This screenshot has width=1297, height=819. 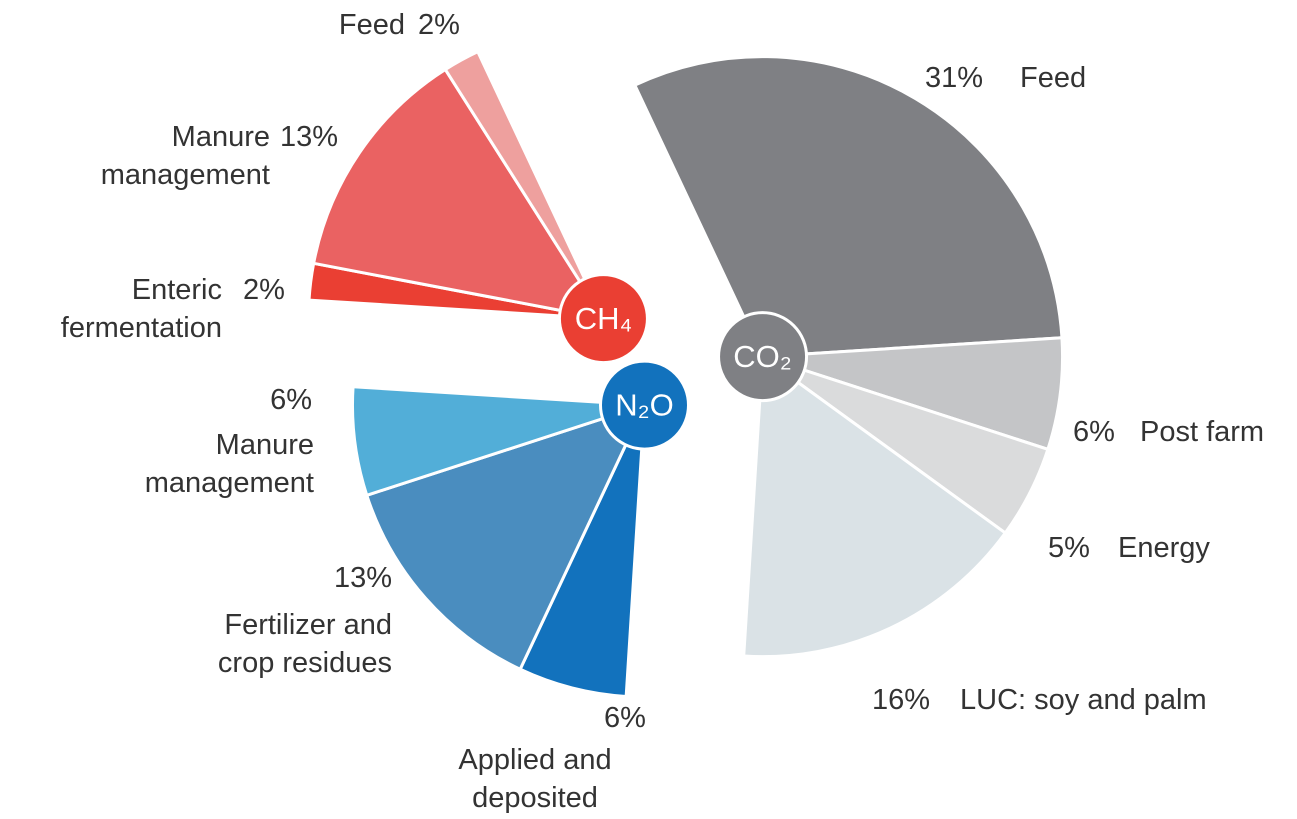 What do you see at coordinates (1069, 548) in the screenshot?
I see `slice-value-label: 5%` at bounding box center [1069, 548].